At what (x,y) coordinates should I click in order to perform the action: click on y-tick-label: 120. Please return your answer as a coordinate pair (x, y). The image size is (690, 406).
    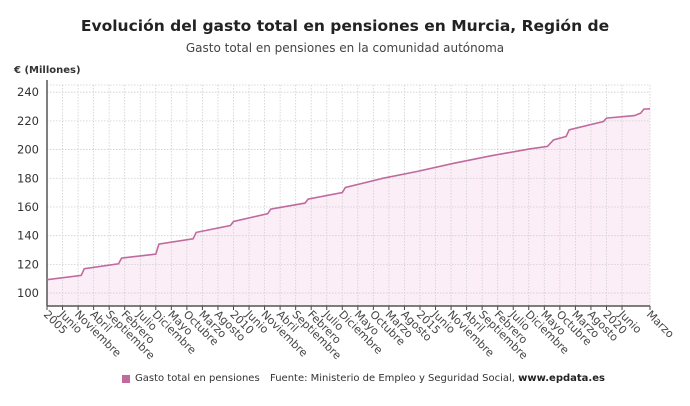
    Looking at the image, I should click on (28, 264).